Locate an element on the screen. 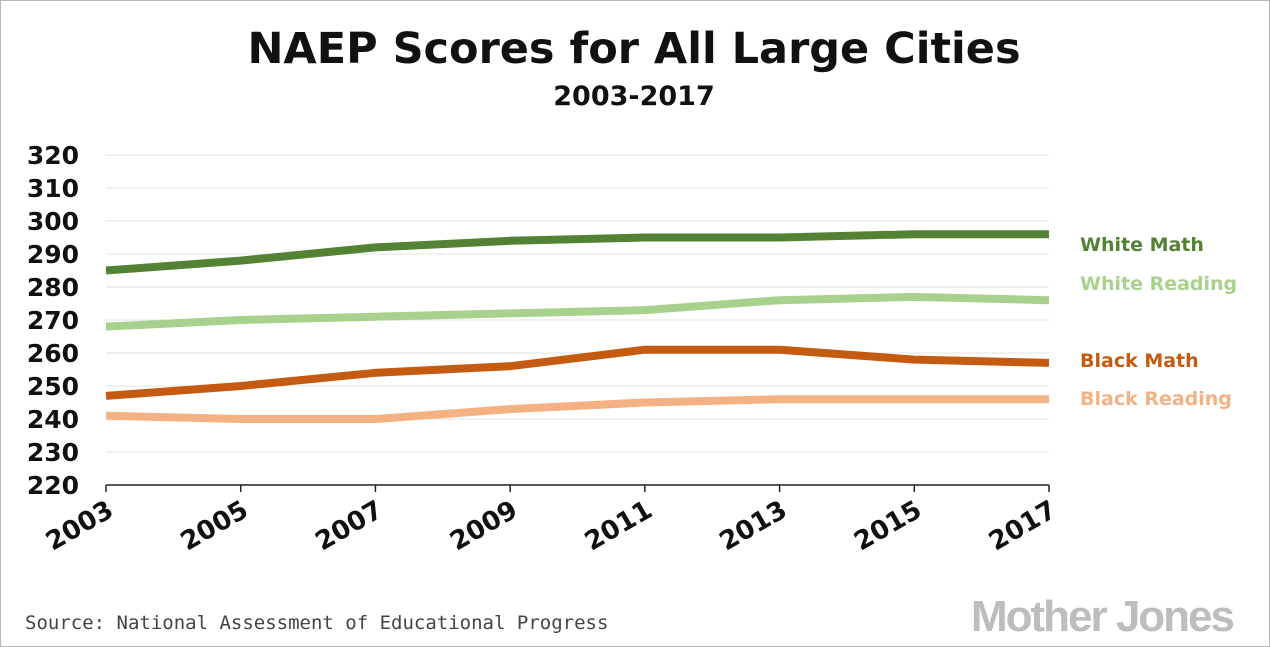  y-tick-label: 290 is located at coordinates (53, 254).